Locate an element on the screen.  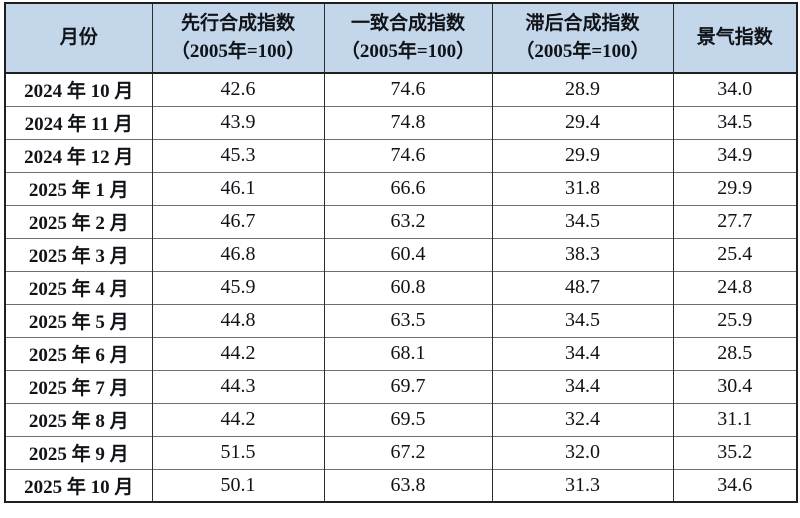
table-row: 2025 年 4 月 45.9 60.8 48.7 24.8 is located at coordinates (401, 287).